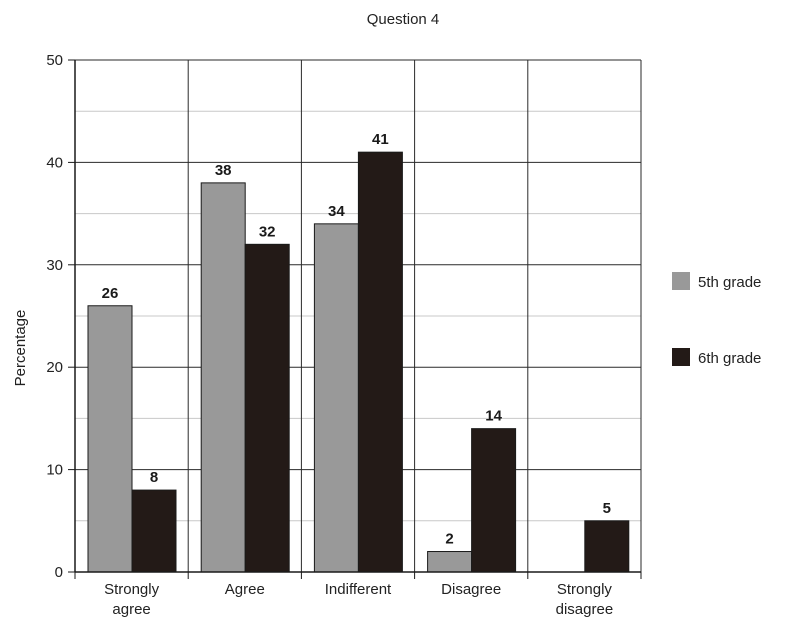  Describe the element at coordinates (59, 572) in the screenshot. I see `y-tick-label: 0` at that location.